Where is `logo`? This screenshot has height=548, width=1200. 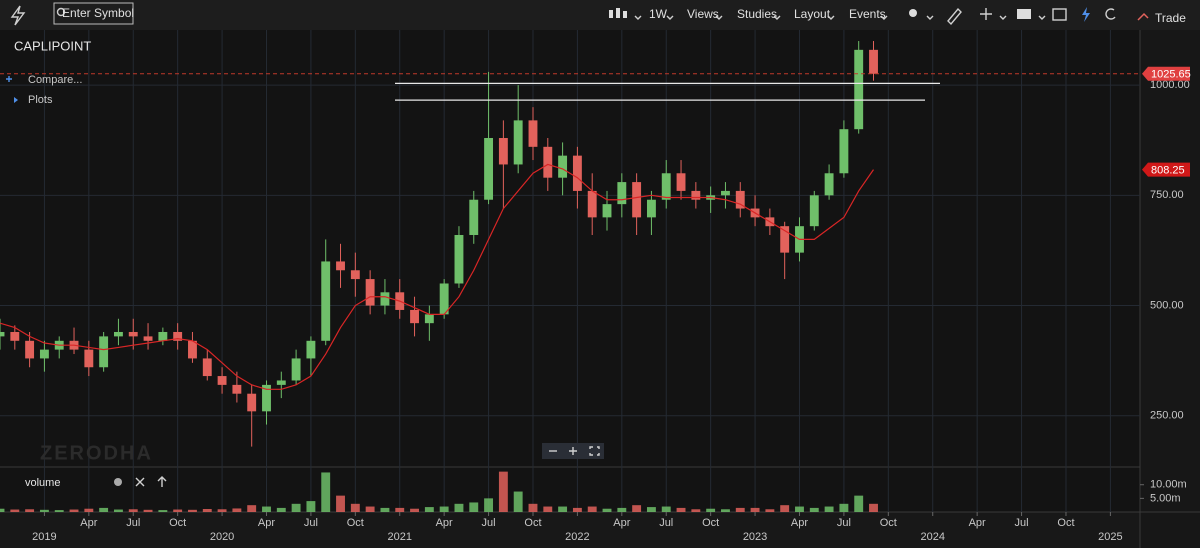 logo is located at coordinates (18, 15).